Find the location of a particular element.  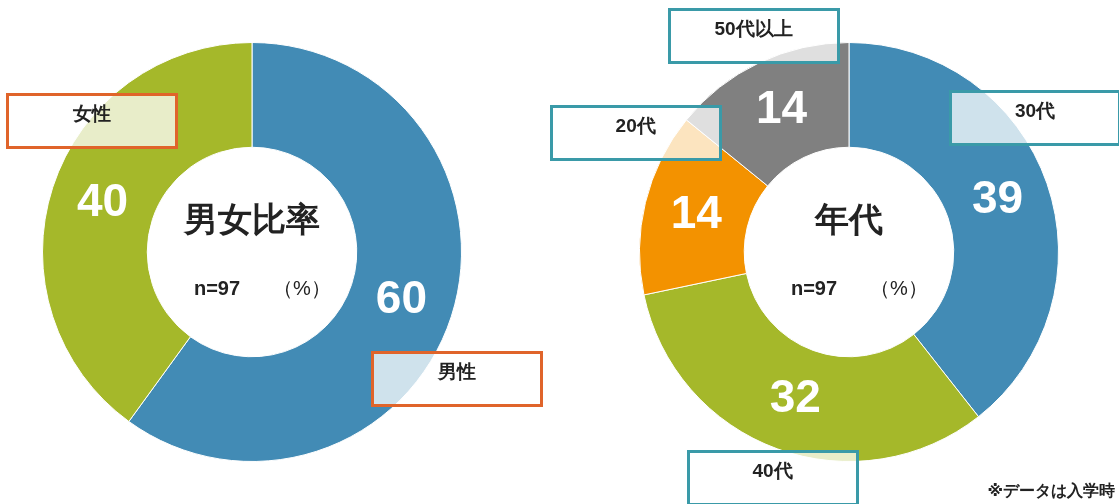

text: ※データは入学時 is located at coordinates (1051, 491).